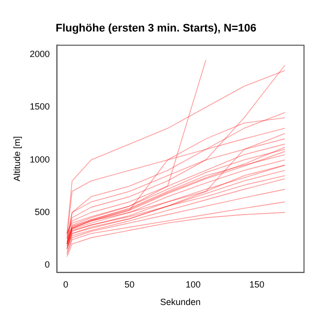  I want to click on x-tick-label: 0, so click(65, 284).